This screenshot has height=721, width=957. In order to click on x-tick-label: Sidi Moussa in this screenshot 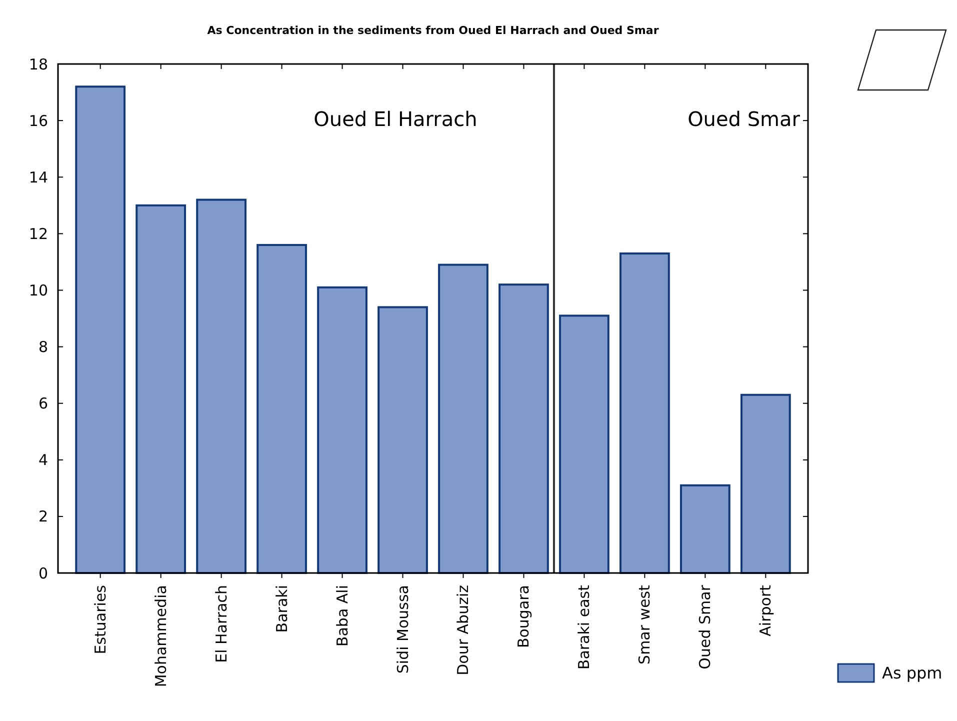, I will do `click(403, 629)`.